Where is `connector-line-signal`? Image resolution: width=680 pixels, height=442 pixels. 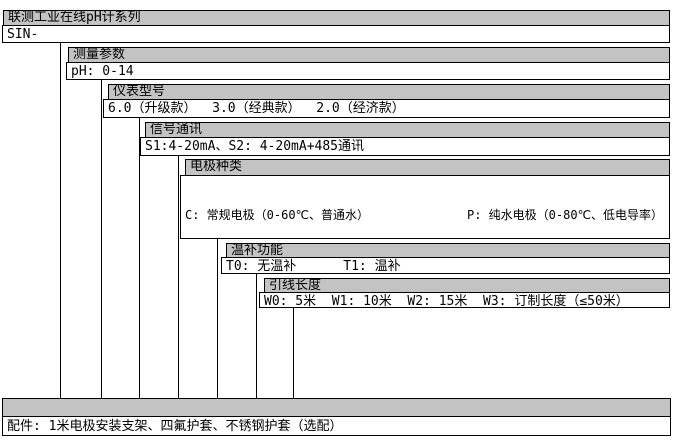 connector-line-signal is located at coordinates (178, 277).